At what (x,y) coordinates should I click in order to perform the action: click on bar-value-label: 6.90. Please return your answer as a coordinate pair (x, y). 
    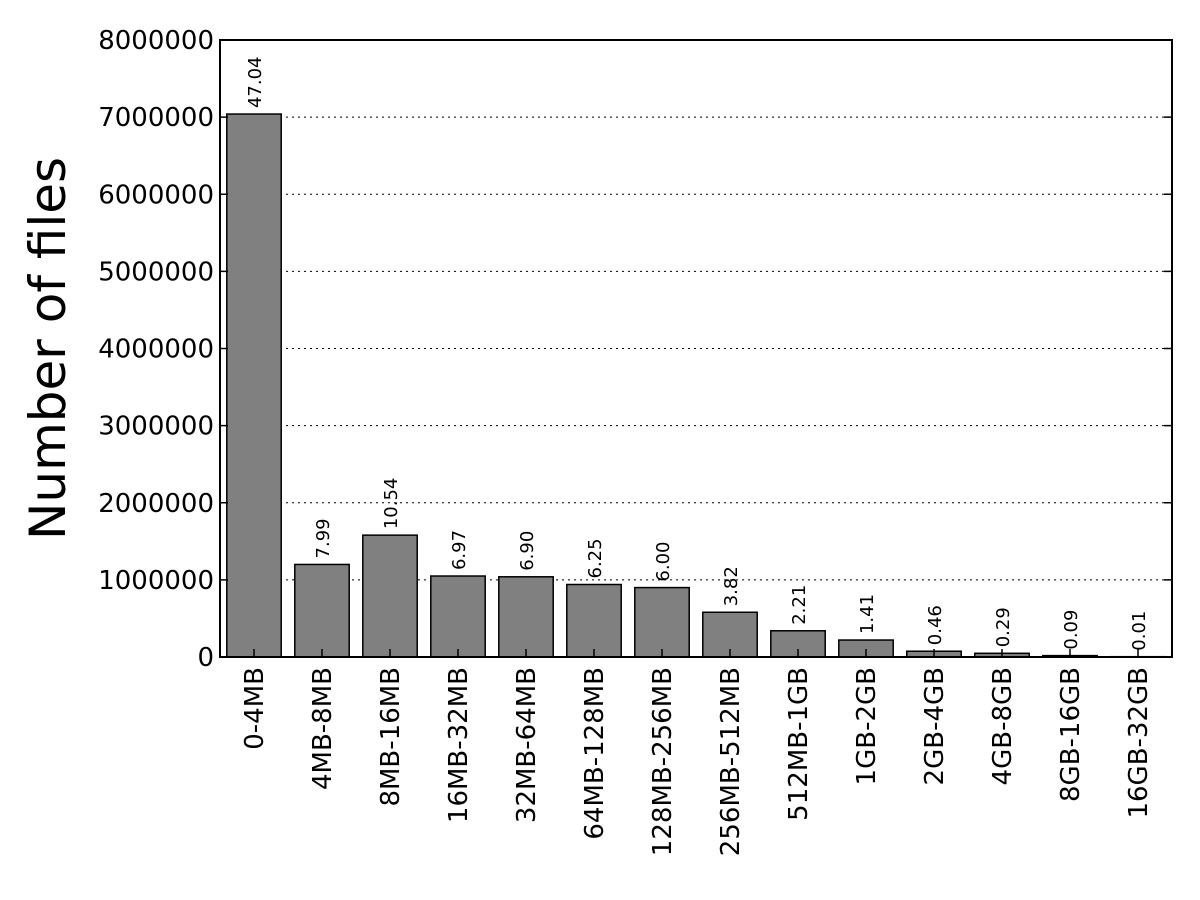
    Looking at the image, I should click on (527, 551).